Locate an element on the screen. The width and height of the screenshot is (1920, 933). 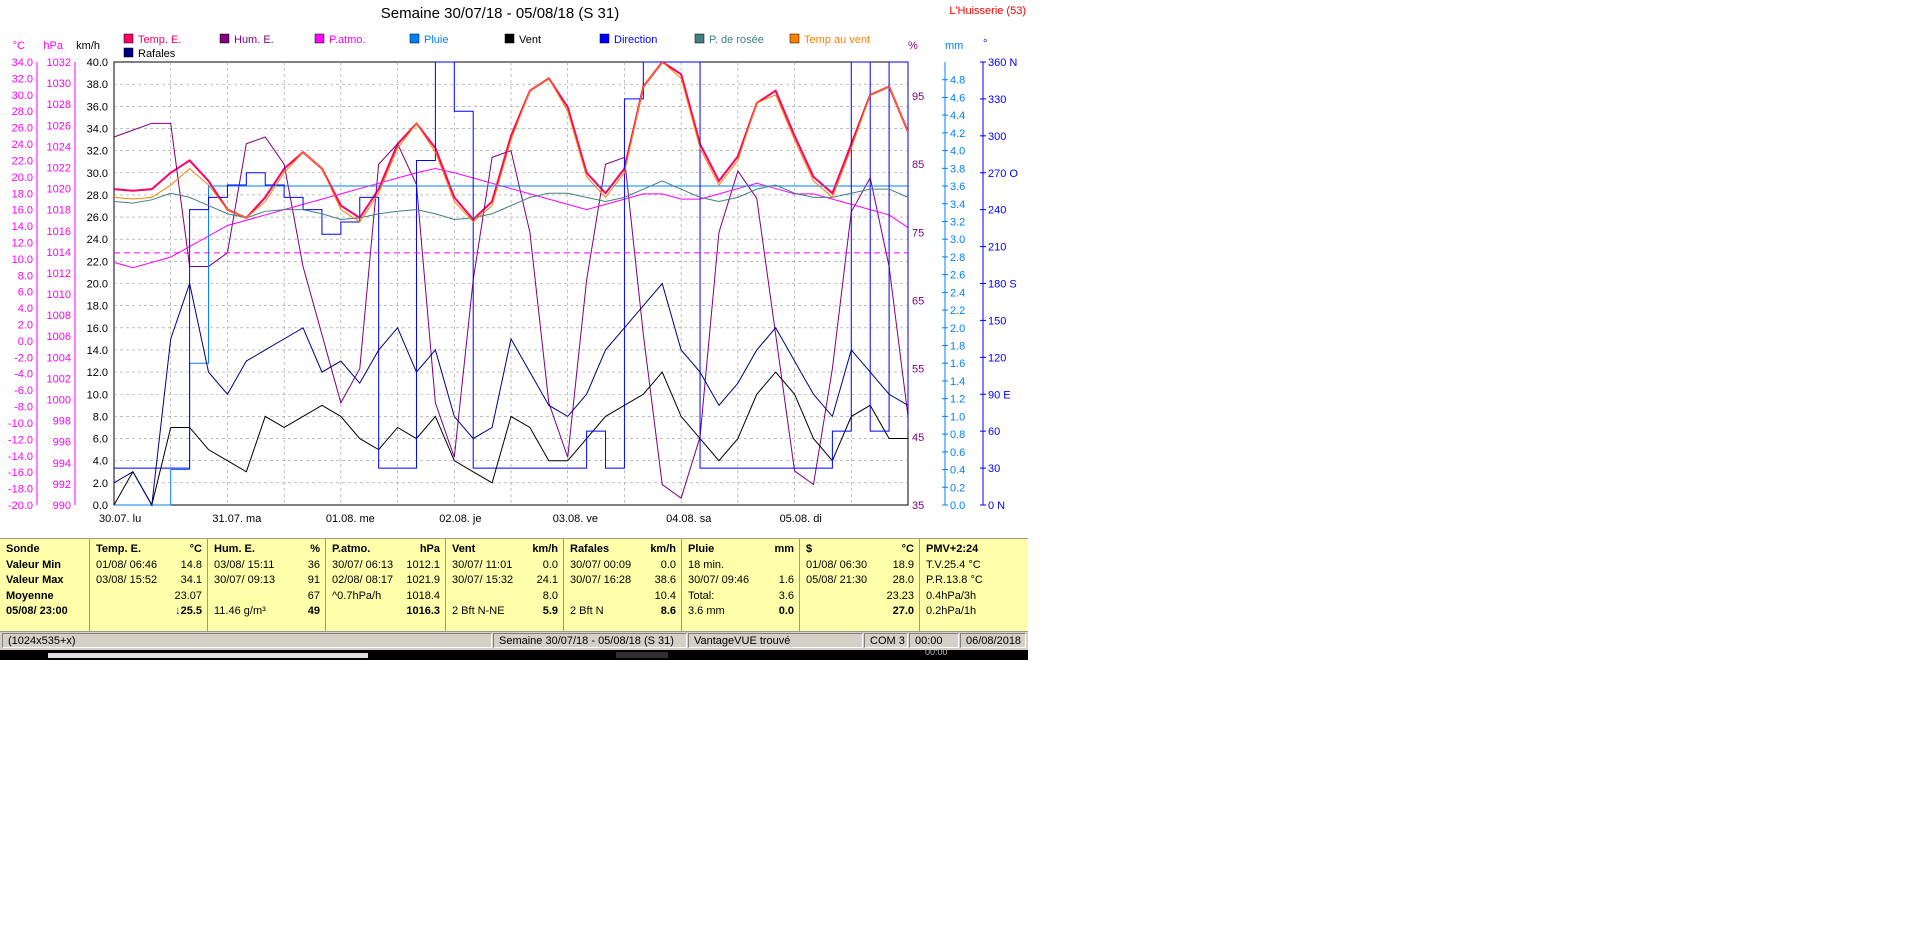
summary-temp-avg: 23.07 is located at coordinates (188, 595).